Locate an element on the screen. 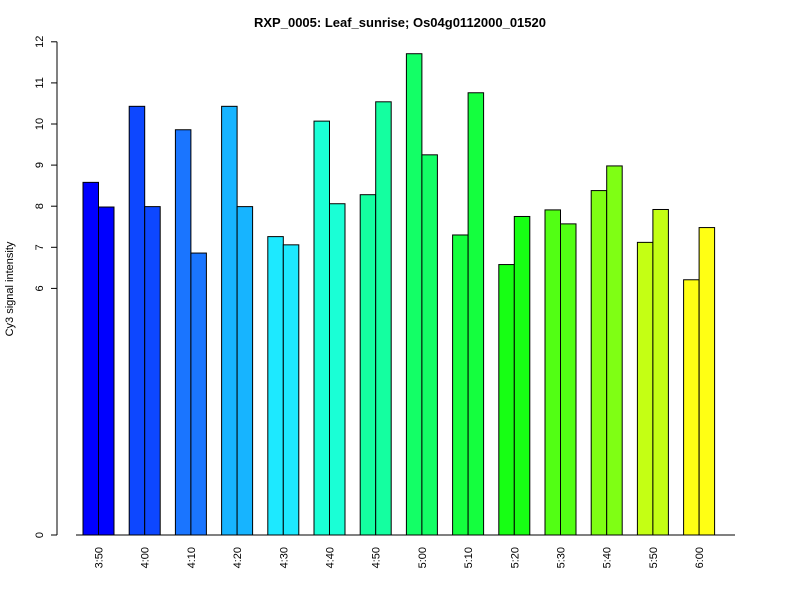 Image resolution: width=800 pixels, height=600 pixels. x-tick-label: 5:30 is located at coordinates (562, 557).